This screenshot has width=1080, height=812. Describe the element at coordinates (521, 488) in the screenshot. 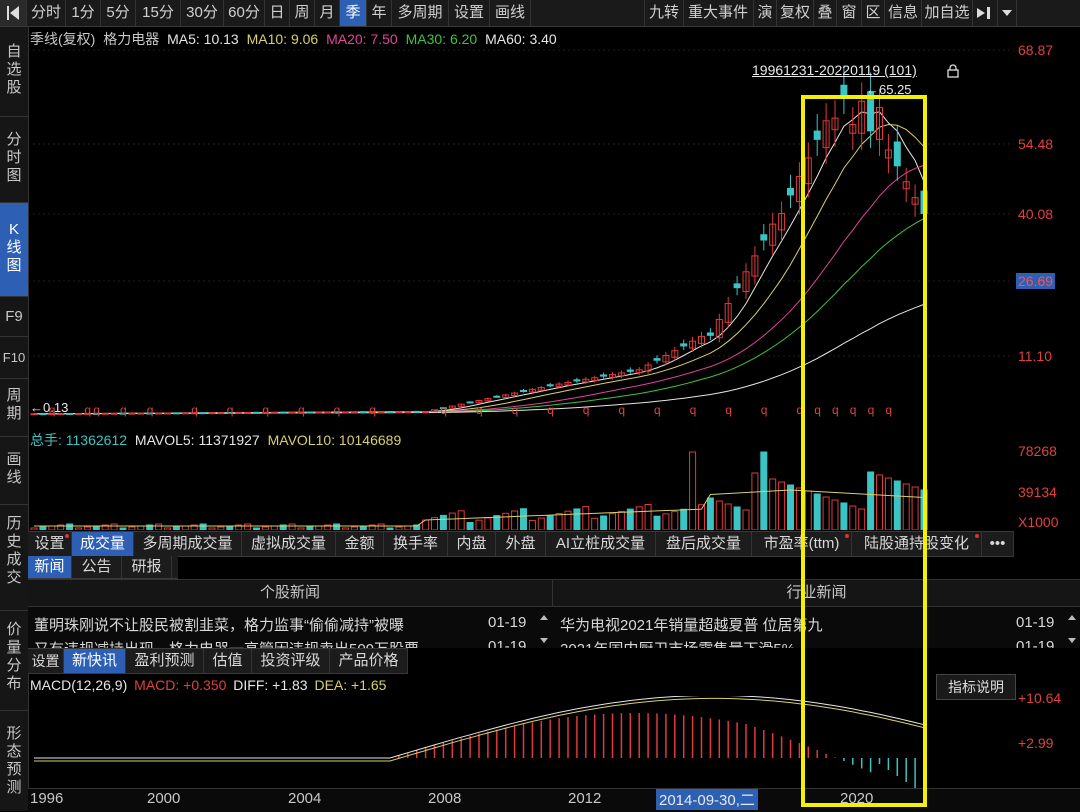

I see `volume-chart` at that location.